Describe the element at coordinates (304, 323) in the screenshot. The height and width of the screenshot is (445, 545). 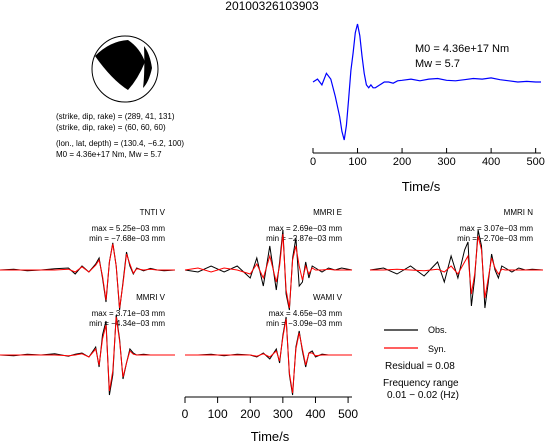
I see `min-amplitude: min = −3.09e−03 mm` at that location.